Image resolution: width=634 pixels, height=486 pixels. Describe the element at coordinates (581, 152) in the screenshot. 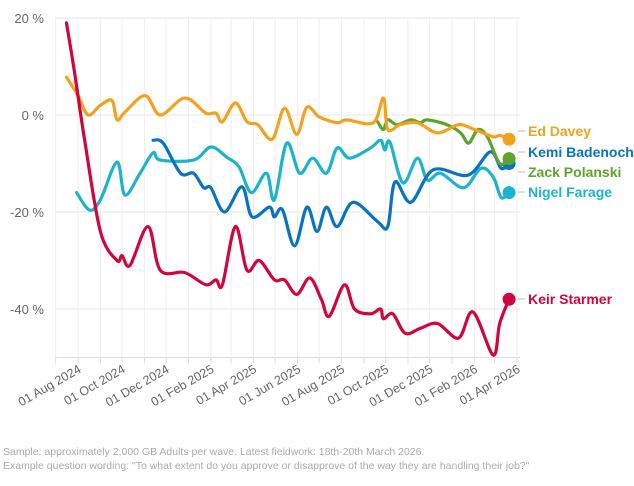

I see `label-kemi-badenoch: Kemi Badenoch` at that location.